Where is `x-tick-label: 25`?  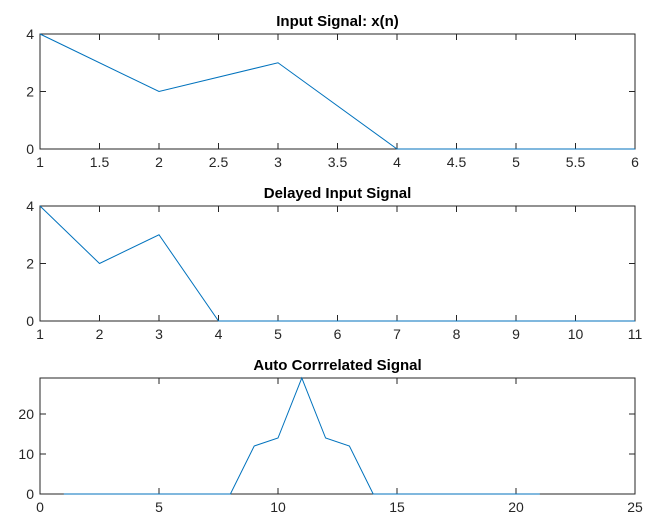 x-tick-label: 25 is located at coordinates (635, 507).